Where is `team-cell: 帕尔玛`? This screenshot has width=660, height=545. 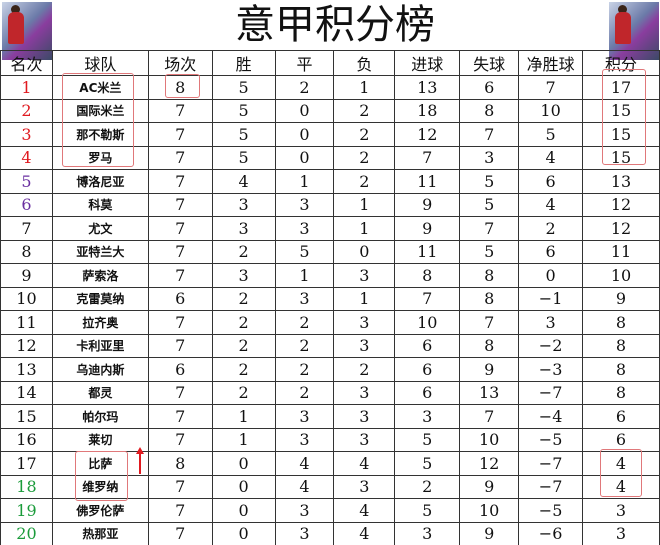 team-cell: 帕尔玛 is located at coordinates (100, 416).